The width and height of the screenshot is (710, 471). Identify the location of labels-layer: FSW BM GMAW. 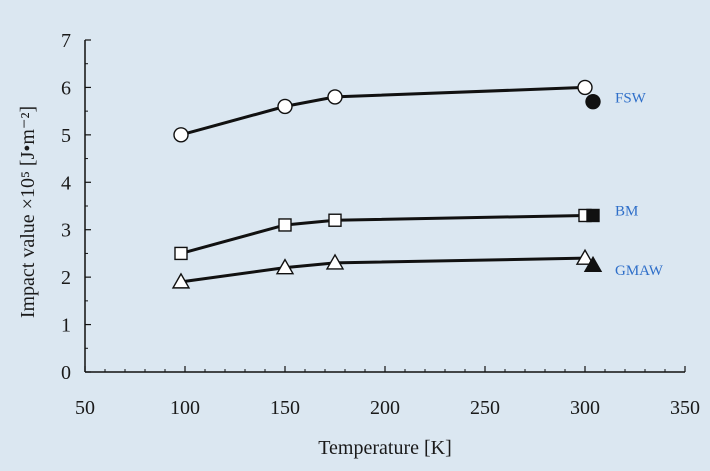
(639, 184).